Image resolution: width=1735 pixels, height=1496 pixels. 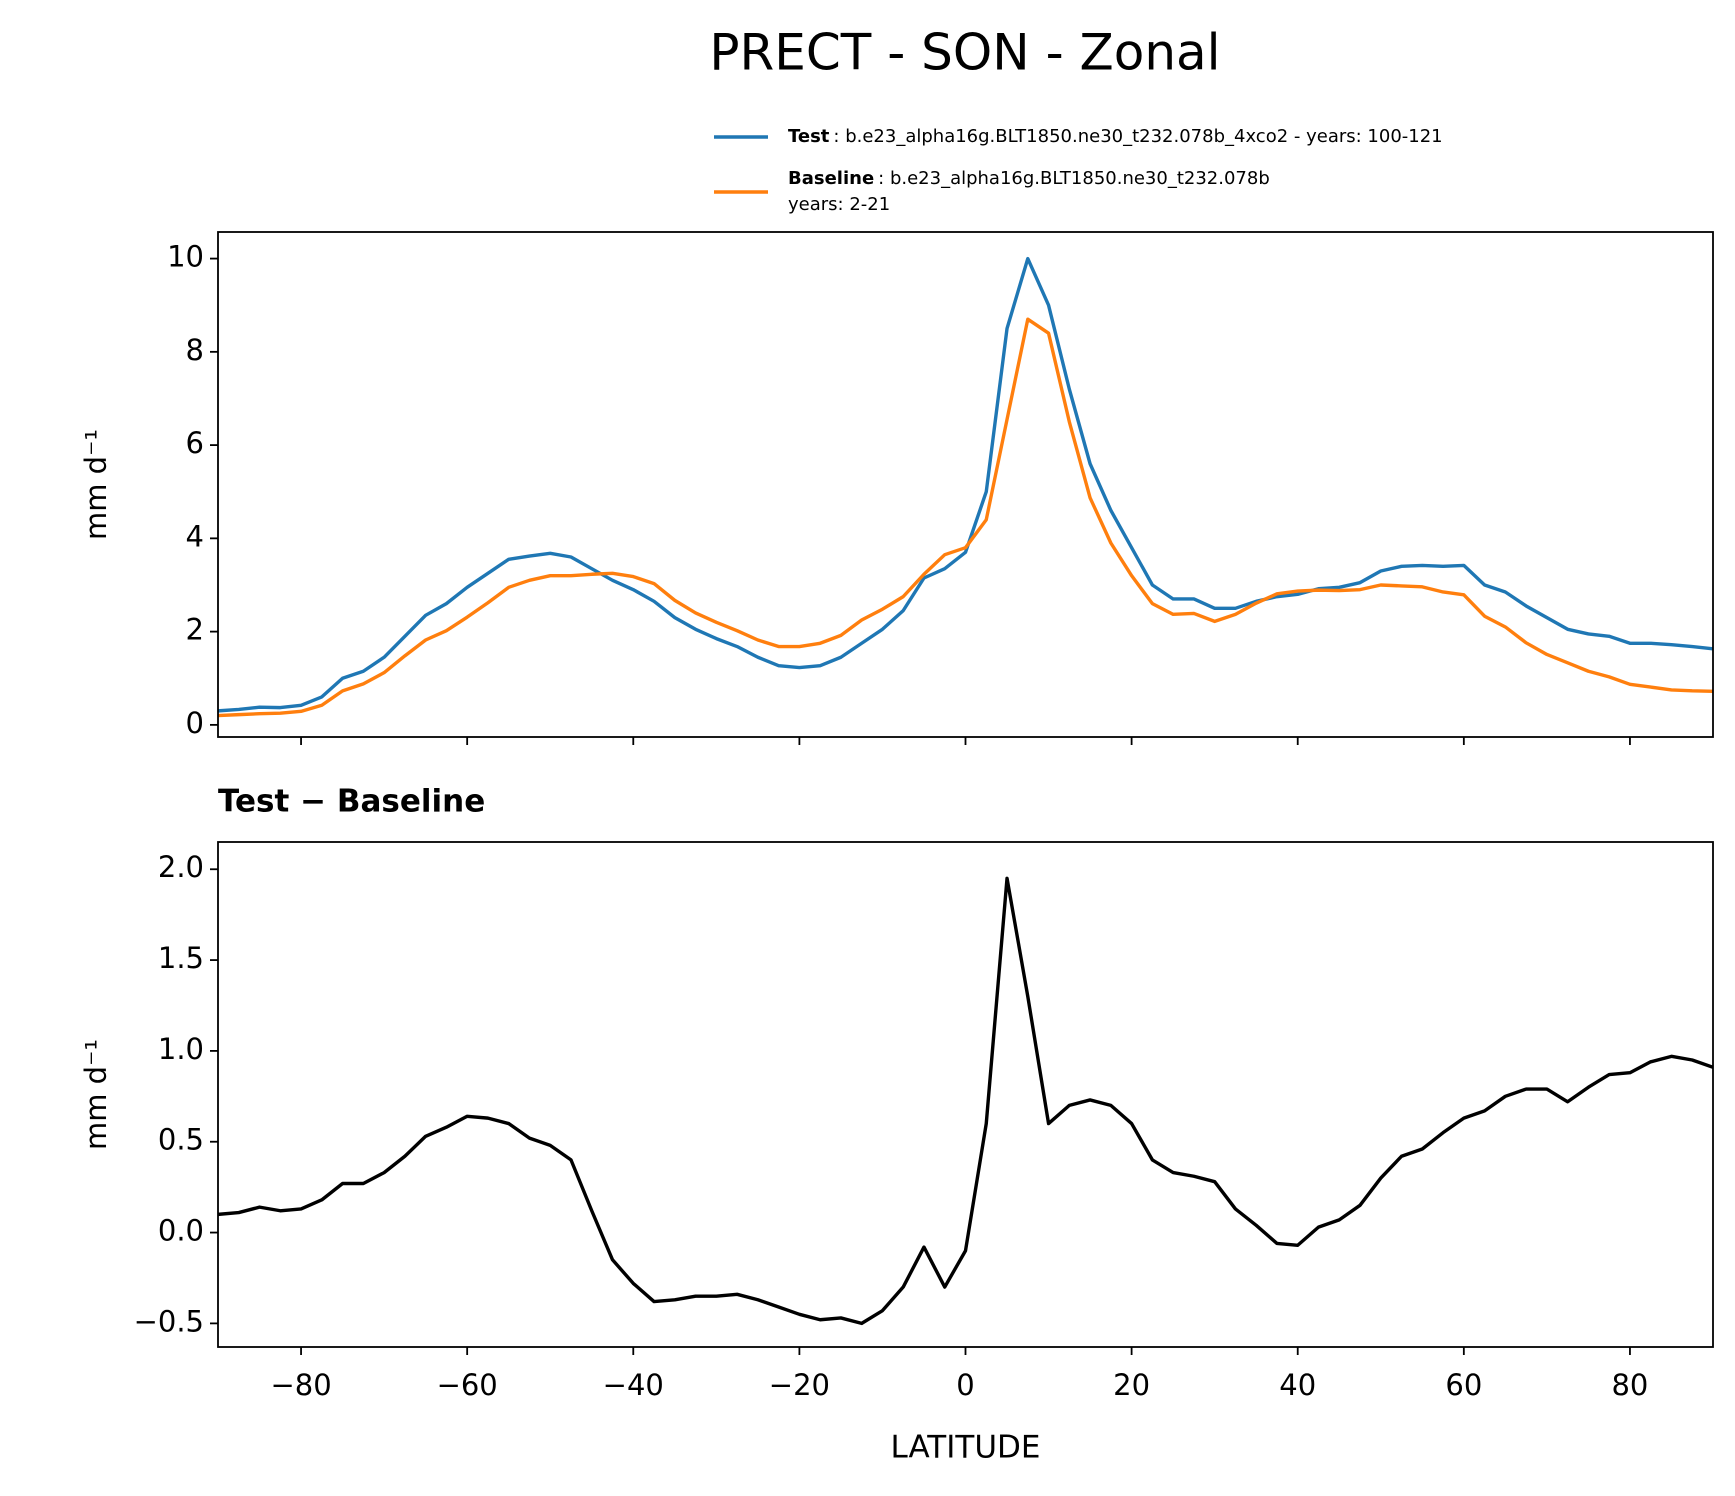 What do you see at coordinates (831, 178) in the screenshot?
I see `legend-name: Baseline` at bounding box center [831, 178].